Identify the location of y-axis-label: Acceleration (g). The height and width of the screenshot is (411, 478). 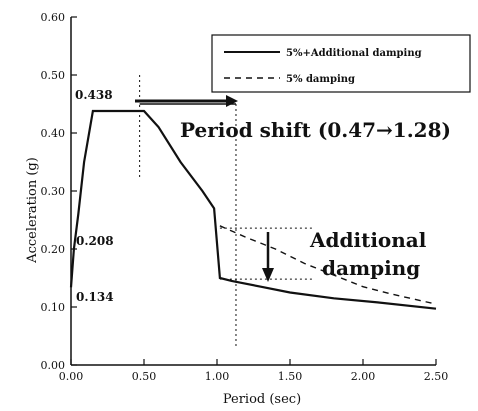
(32, 210).